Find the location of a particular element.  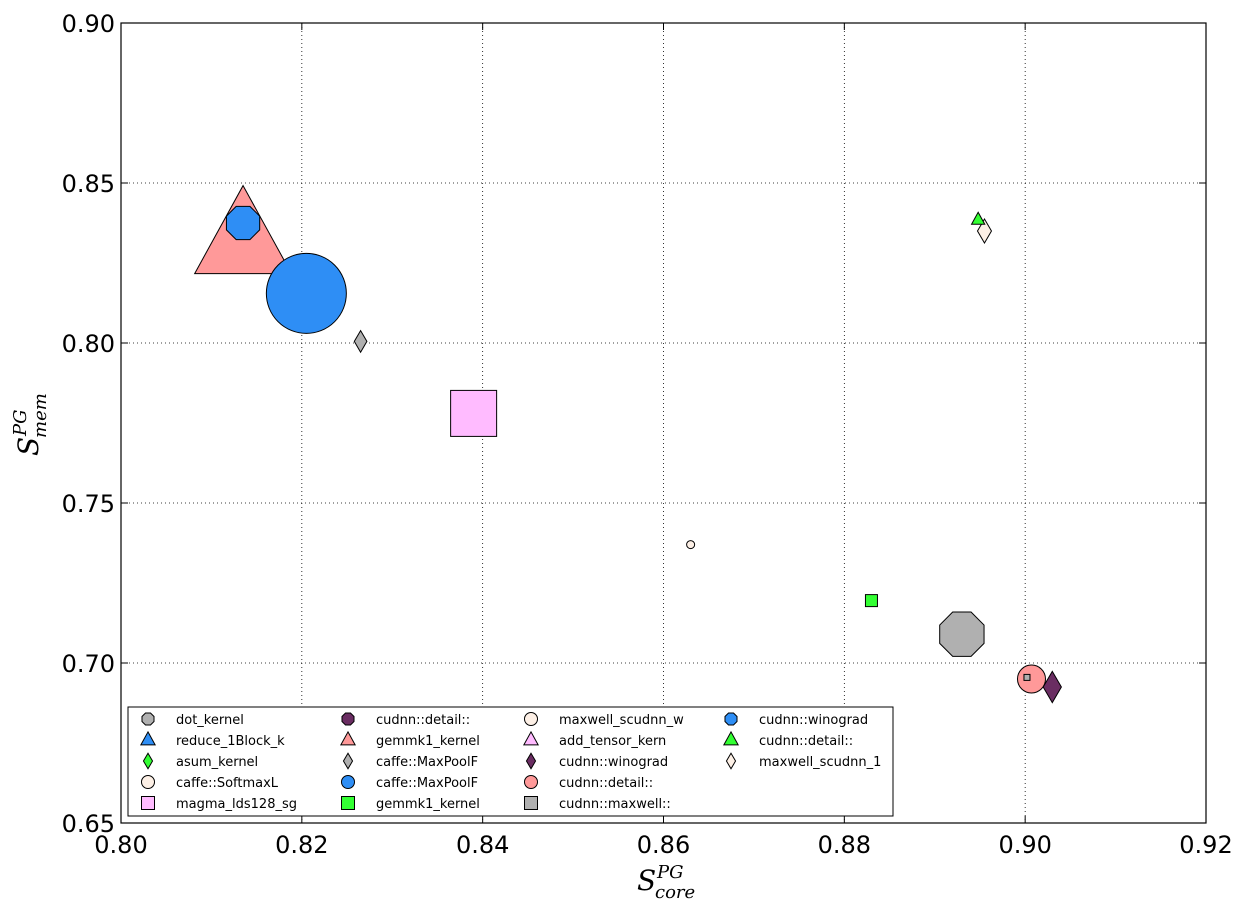

x-tick-label: 0.92 is located at coordinates (1205, 845).